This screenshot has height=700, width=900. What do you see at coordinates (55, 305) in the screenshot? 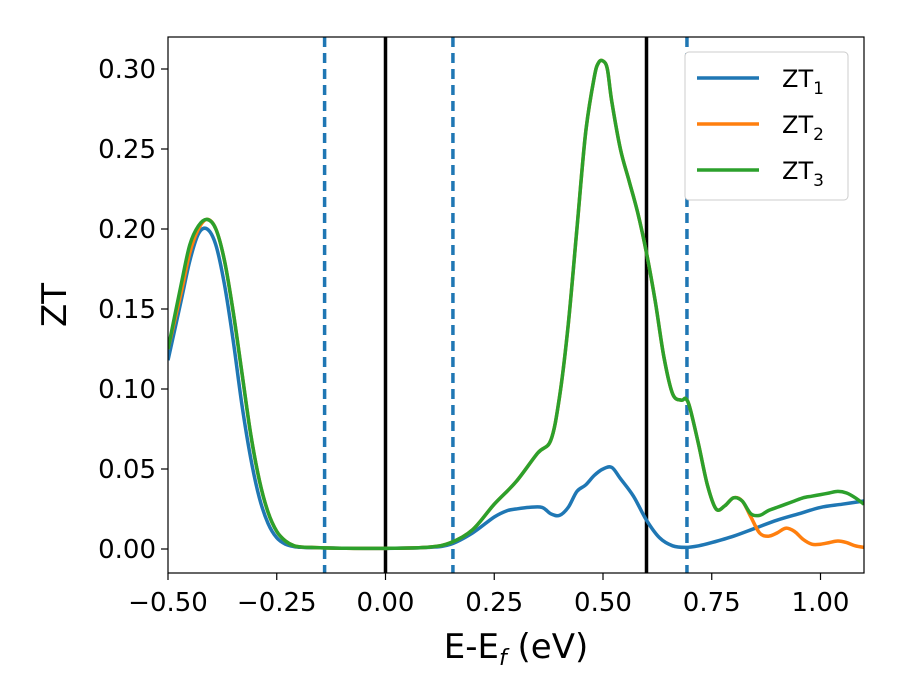
I see `y-axis-label: ZT` at bounding box center [55, 305].